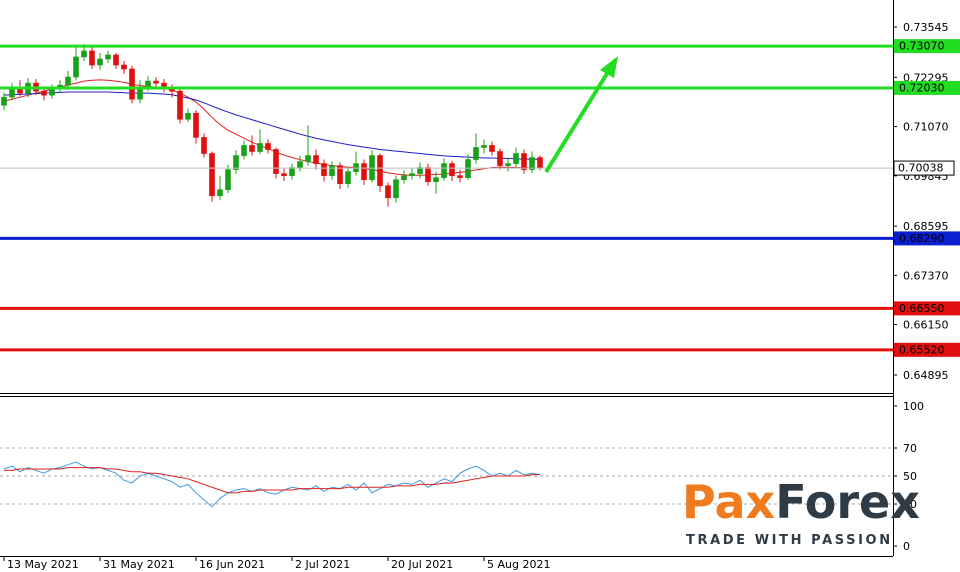 Image resolution: width=960 pixels, height=572 pixels. What do you see at coordinates (910, 504) in the screenshot?
I see `y-tick-label: 30` at bounding box center [910, 504].